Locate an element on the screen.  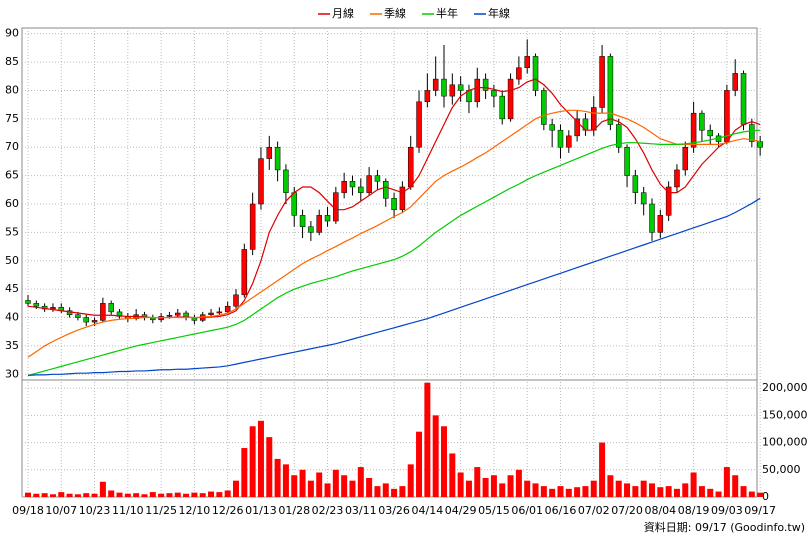
x-tick-label: 04/29 is located at coordinates (461, 510).